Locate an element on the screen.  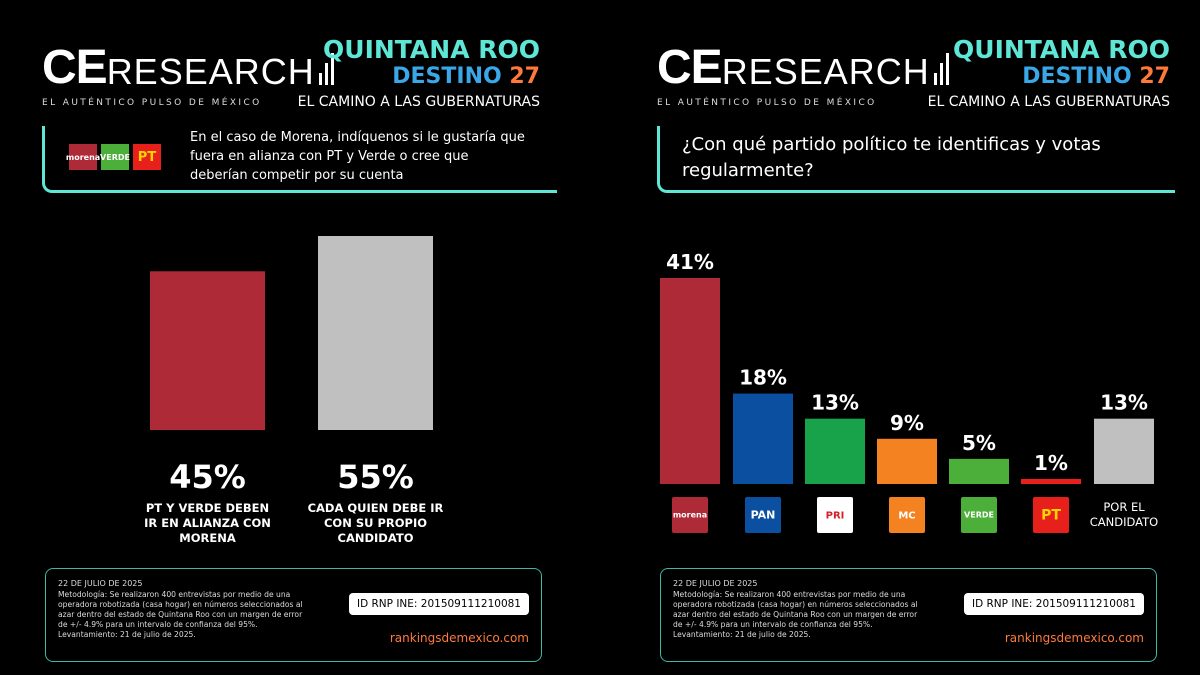
pri-logo-icon-text: PRI is located at coordinates (835, 515).